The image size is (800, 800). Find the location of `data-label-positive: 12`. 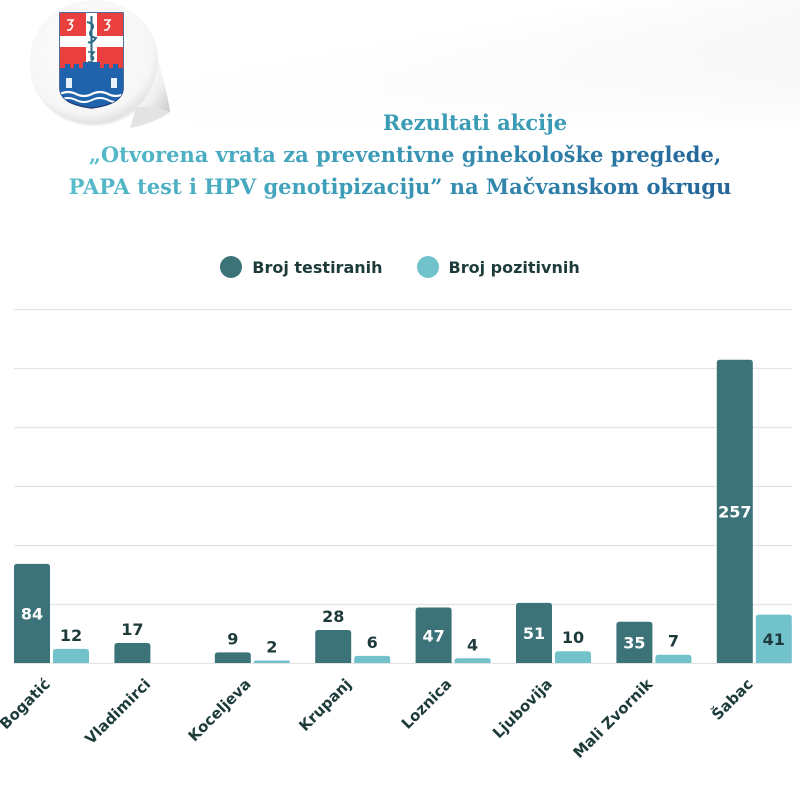

data-label-positive: 12 is located at coordinates (71, 635).